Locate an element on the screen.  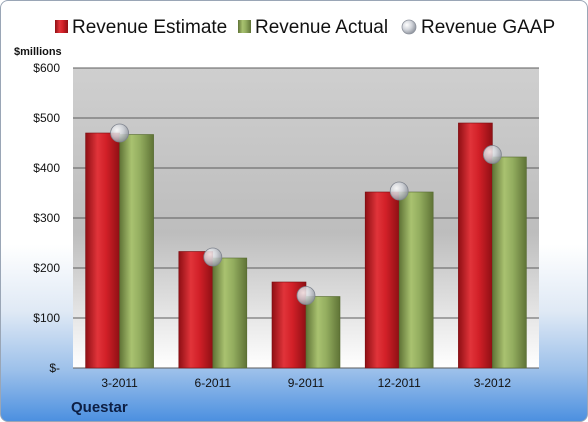
y-tick-label: $400 is located at coordinates (46, 168).